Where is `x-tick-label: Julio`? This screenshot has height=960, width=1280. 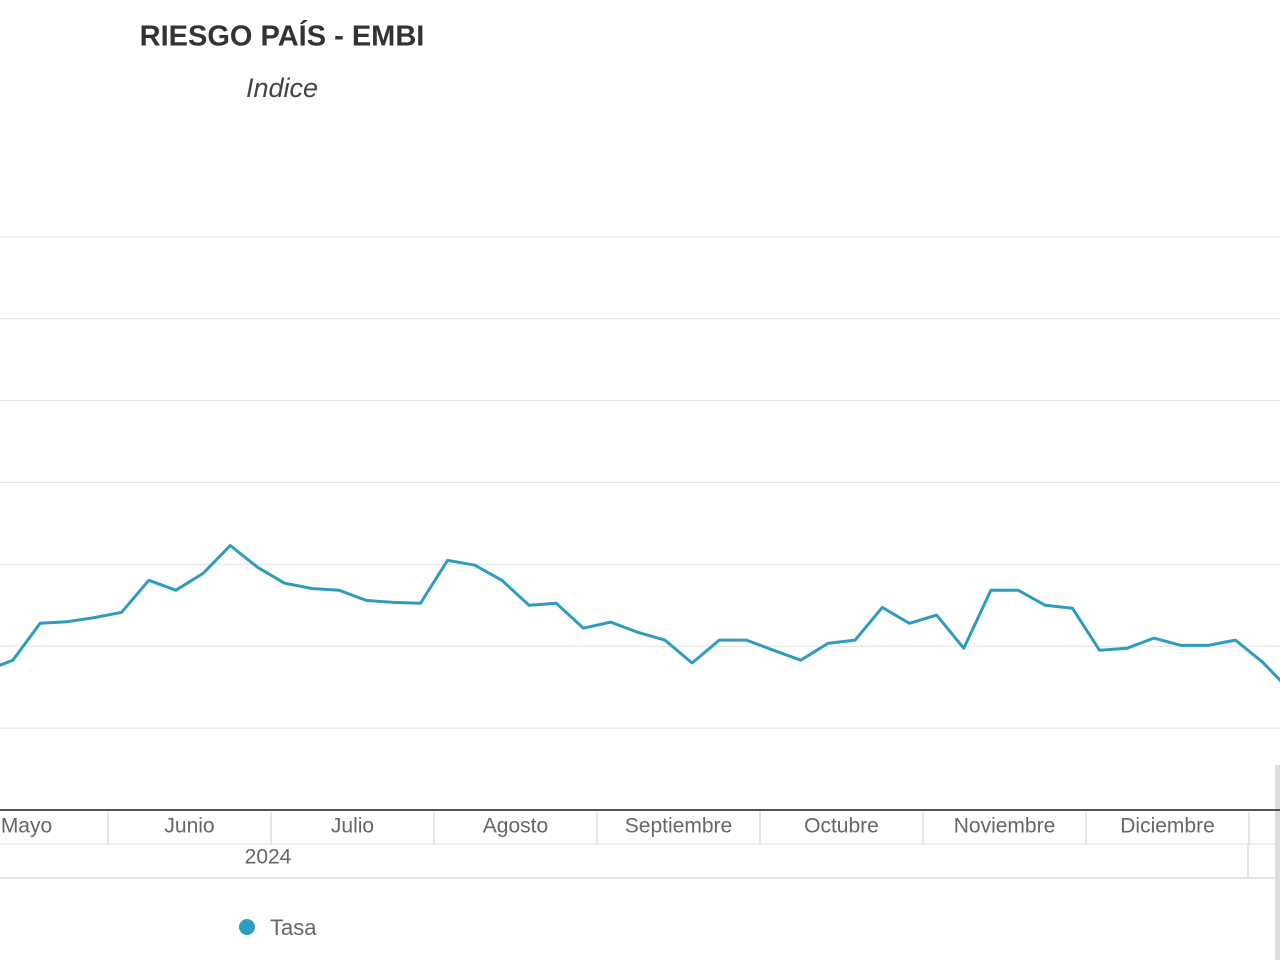
x-tick-label: Julio is located at coordinates (352, 826).